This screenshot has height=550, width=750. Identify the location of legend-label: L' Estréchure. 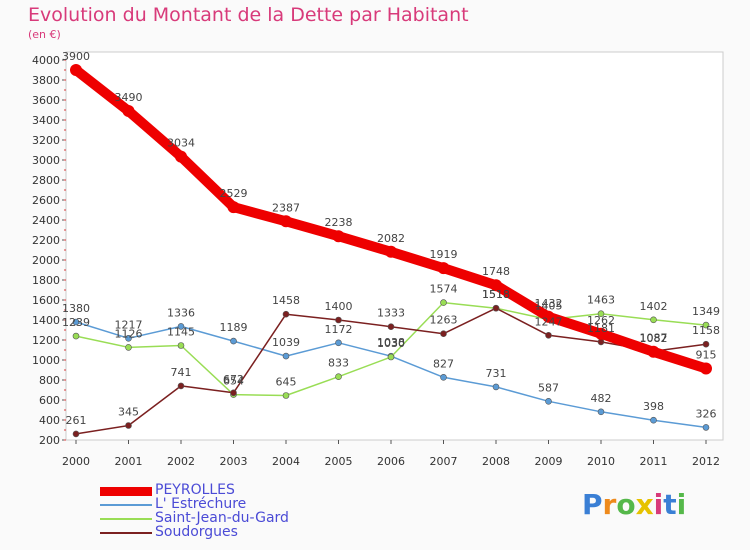
(201, 504).